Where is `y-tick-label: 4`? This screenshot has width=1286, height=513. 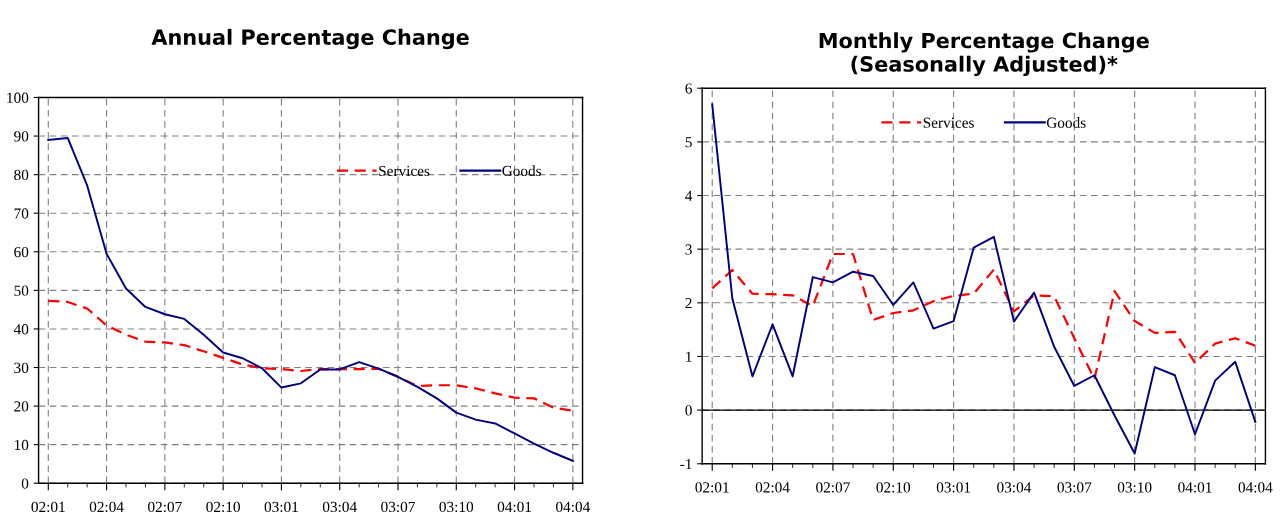 y-tick-label: 4 is located at coordinates (689, 195).